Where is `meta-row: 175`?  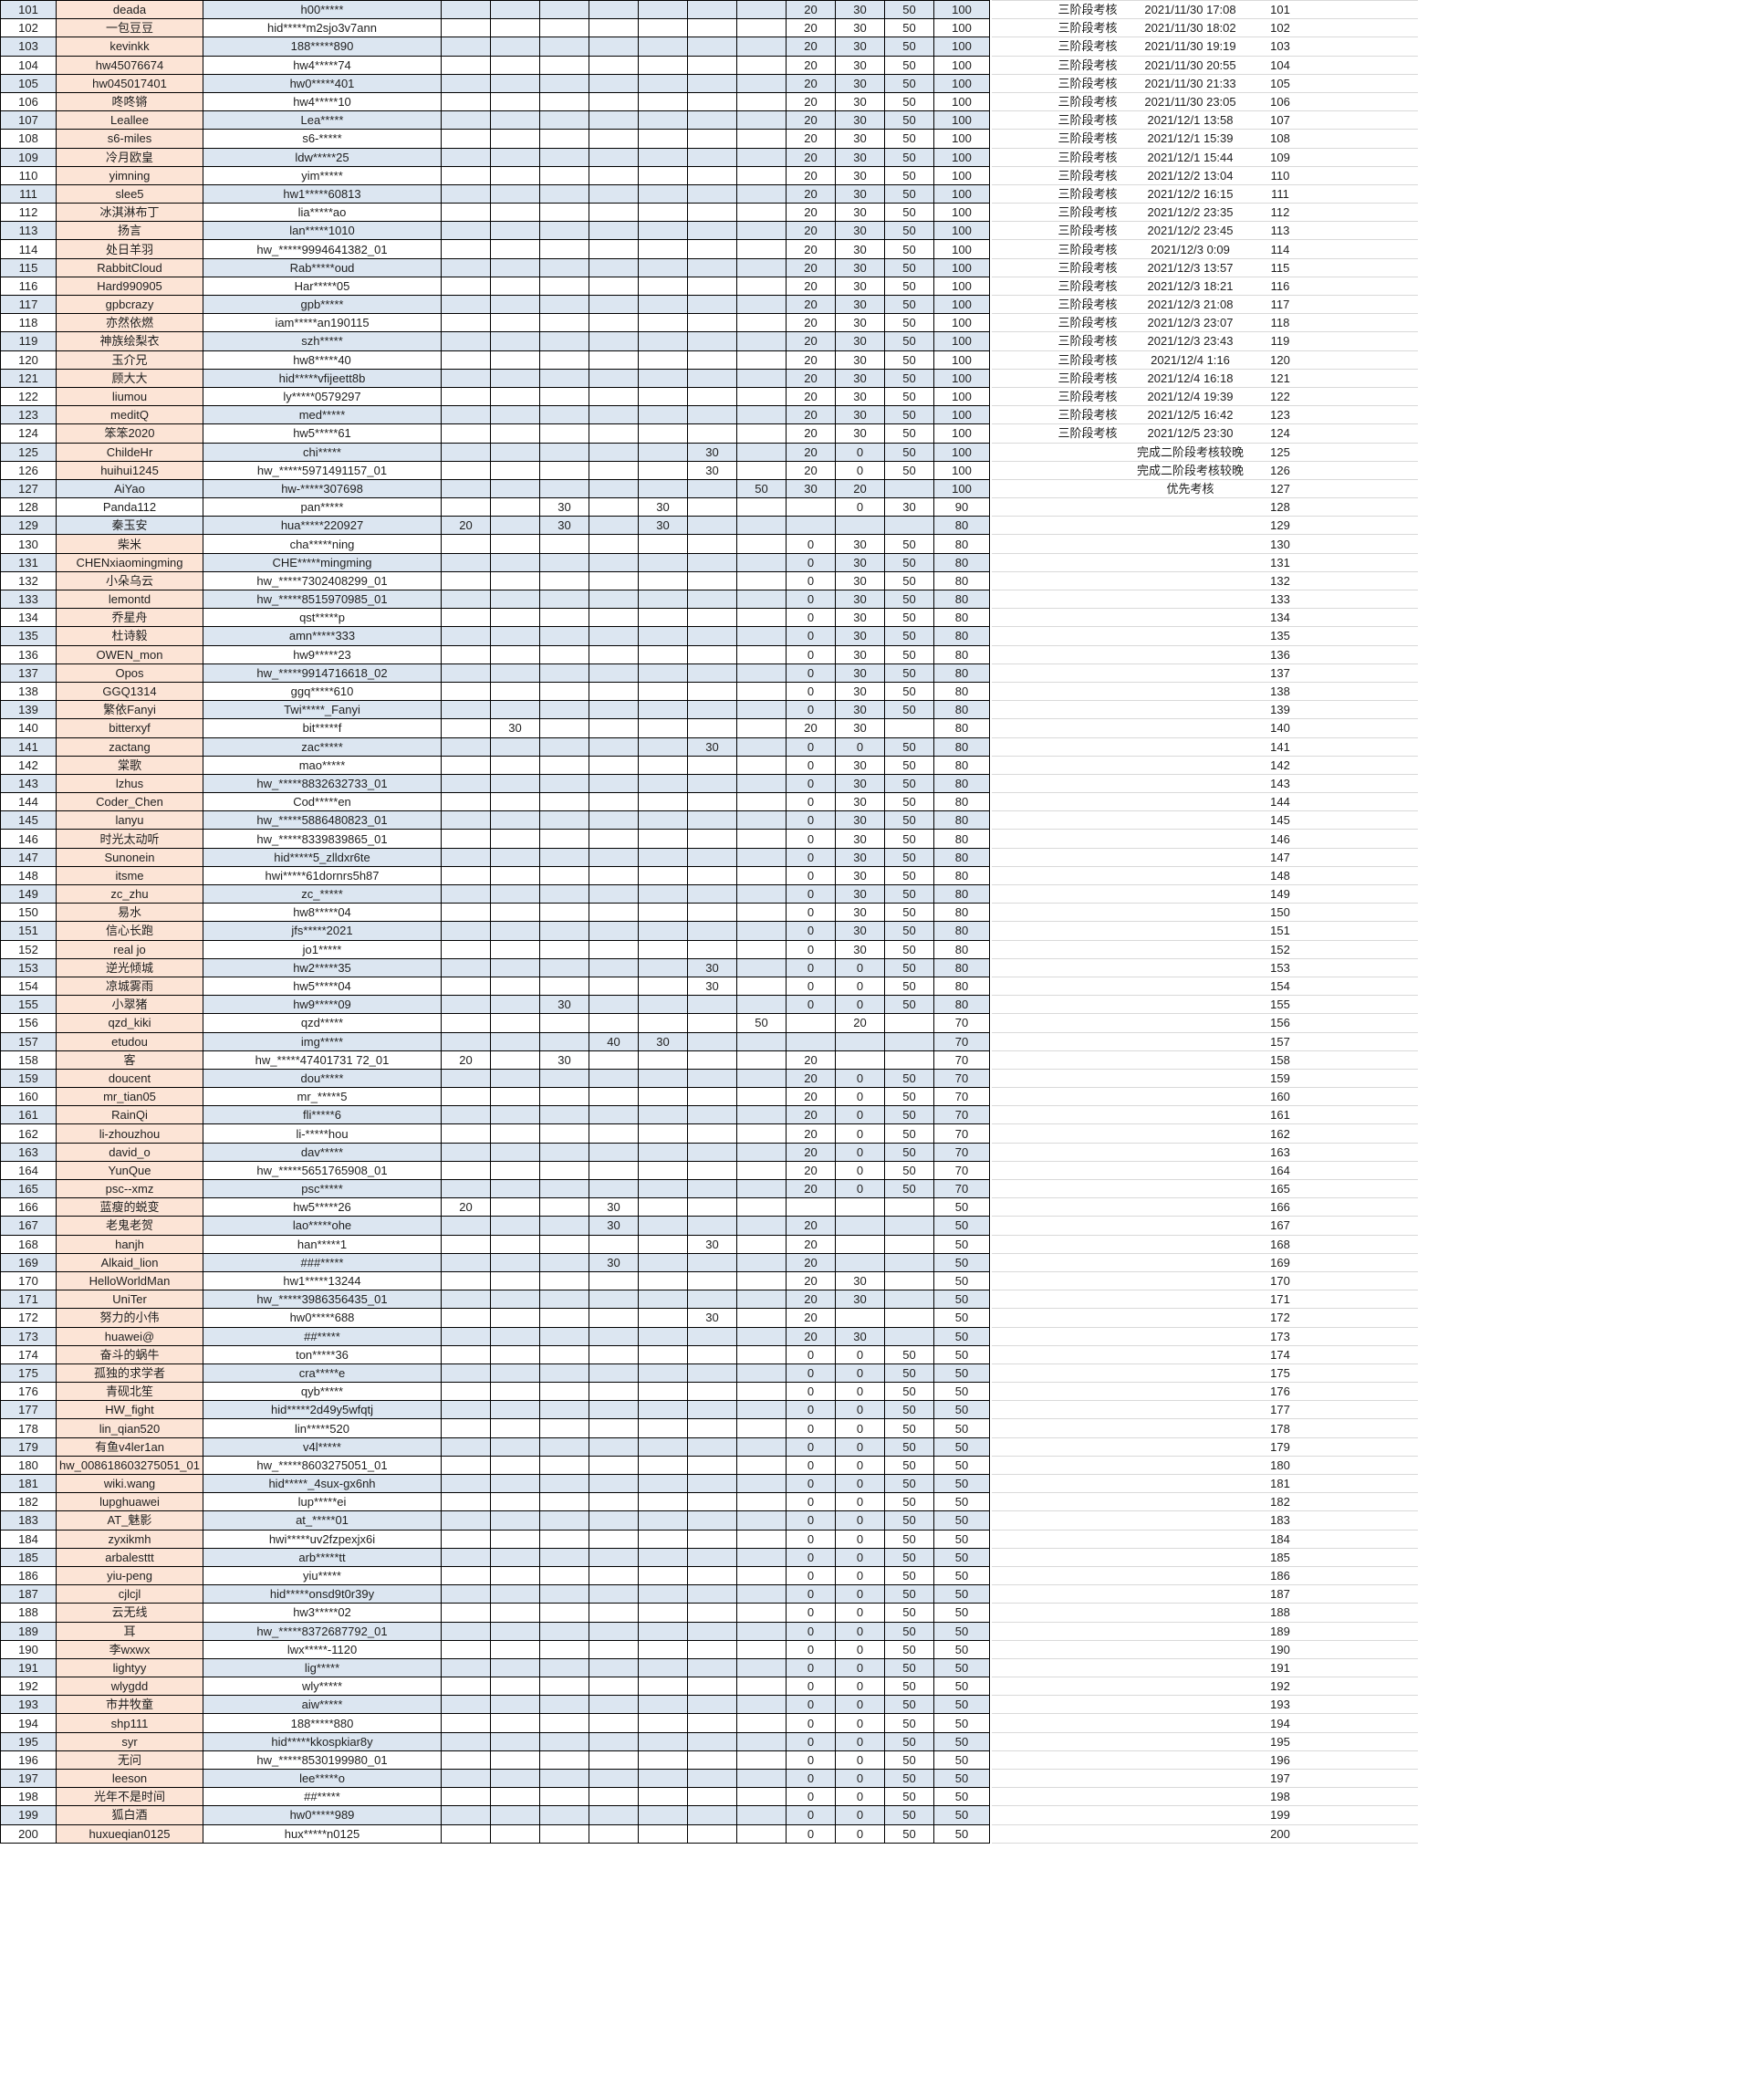
meta-row: 175 is located at coordinates (1205, 1373).